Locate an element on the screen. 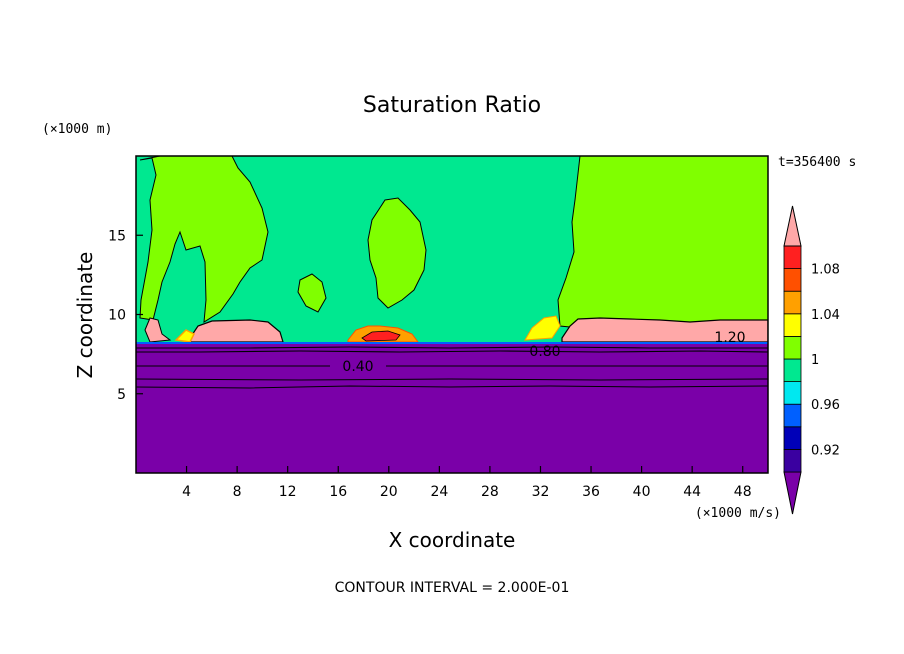 This screenshot has height=654, width=904. chart-title: Saturation Ratio is located at coordinates (452, 105).